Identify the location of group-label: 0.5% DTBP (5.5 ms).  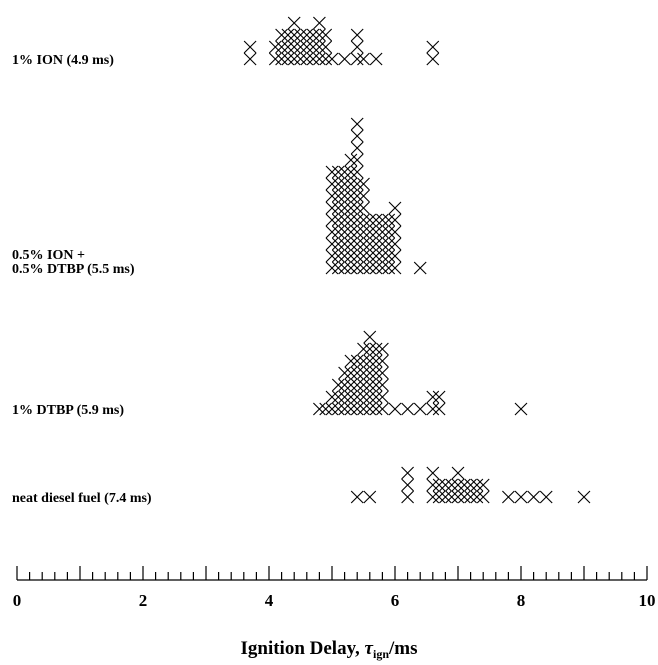
(73, 269).